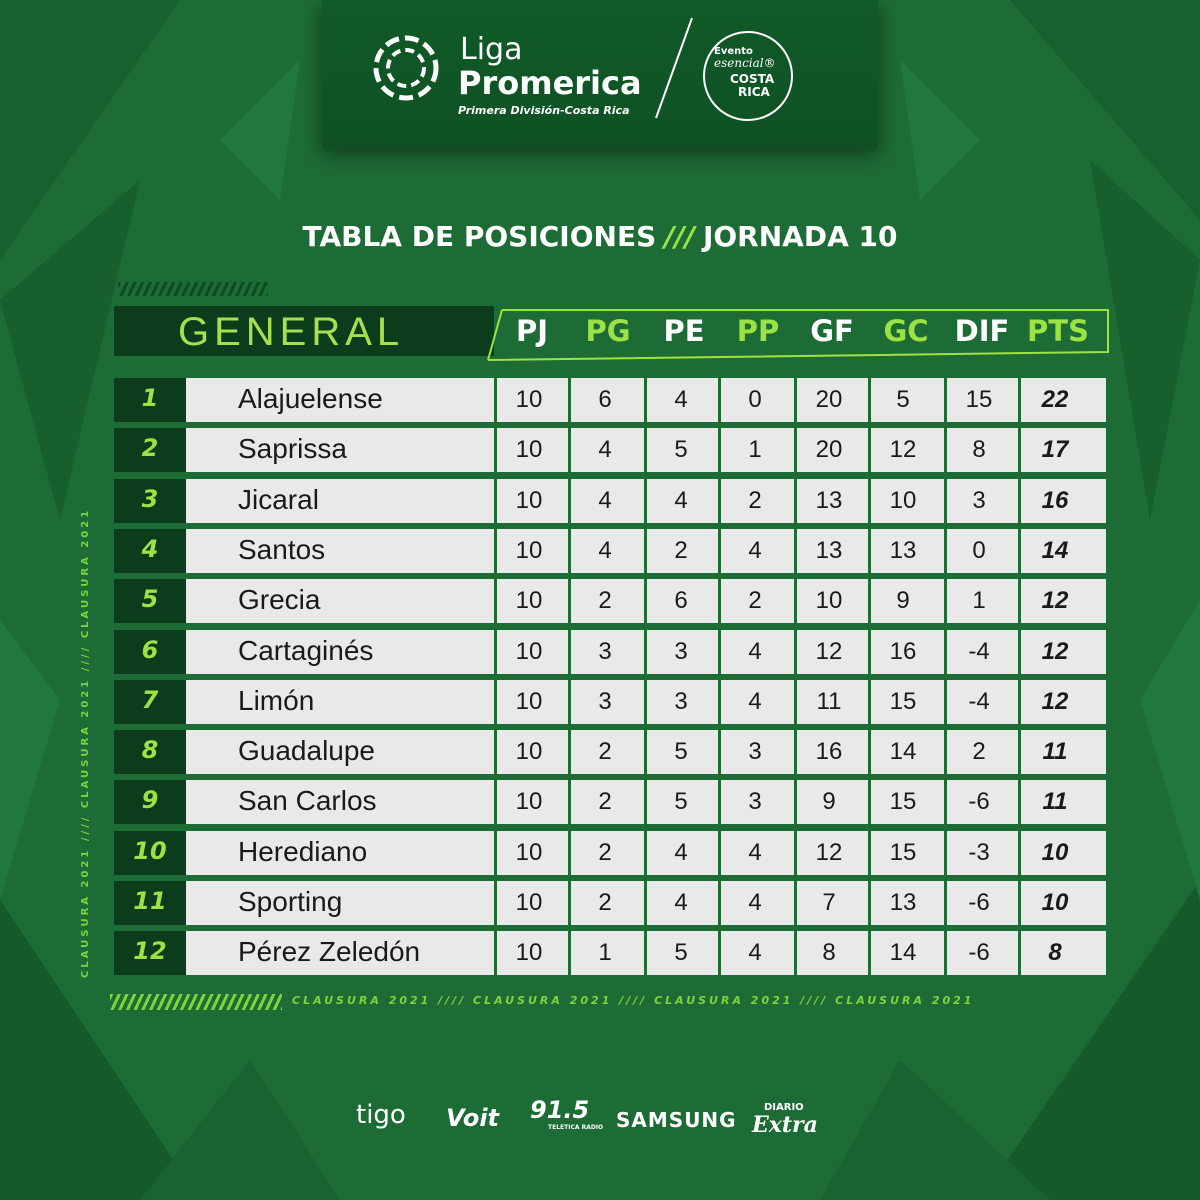 The image size is (1200, 1200). I want to click on table-row: 7 Limón 10 3 3 4 11 15 -4 12, so click(610, 701).